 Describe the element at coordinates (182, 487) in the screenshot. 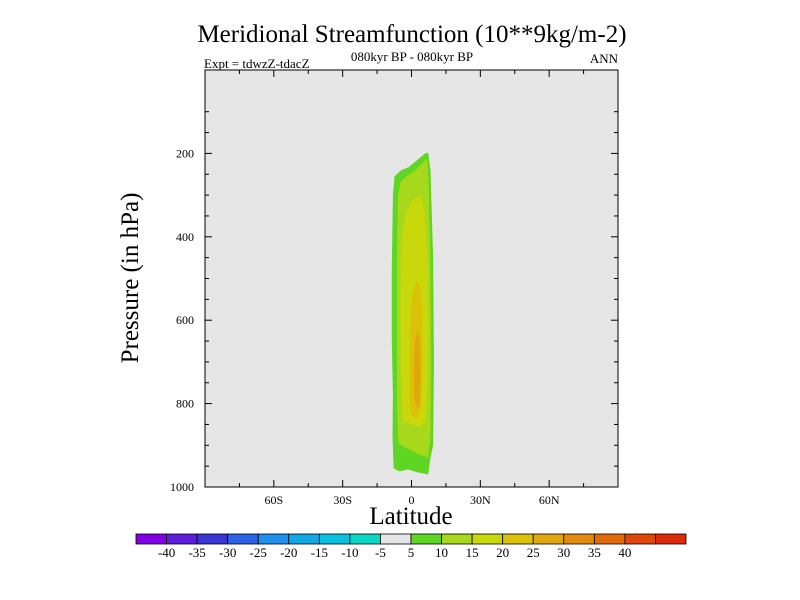

I see `y-tick-label: 1000` at that location.